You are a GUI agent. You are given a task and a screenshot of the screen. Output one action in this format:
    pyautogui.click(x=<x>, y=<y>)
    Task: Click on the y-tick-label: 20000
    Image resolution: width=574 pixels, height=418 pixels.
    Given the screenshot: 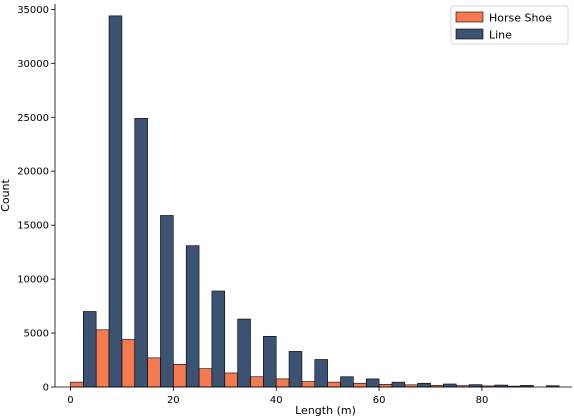 What is the action you would take?
    pyautogui.click(x=33, y=172)
    